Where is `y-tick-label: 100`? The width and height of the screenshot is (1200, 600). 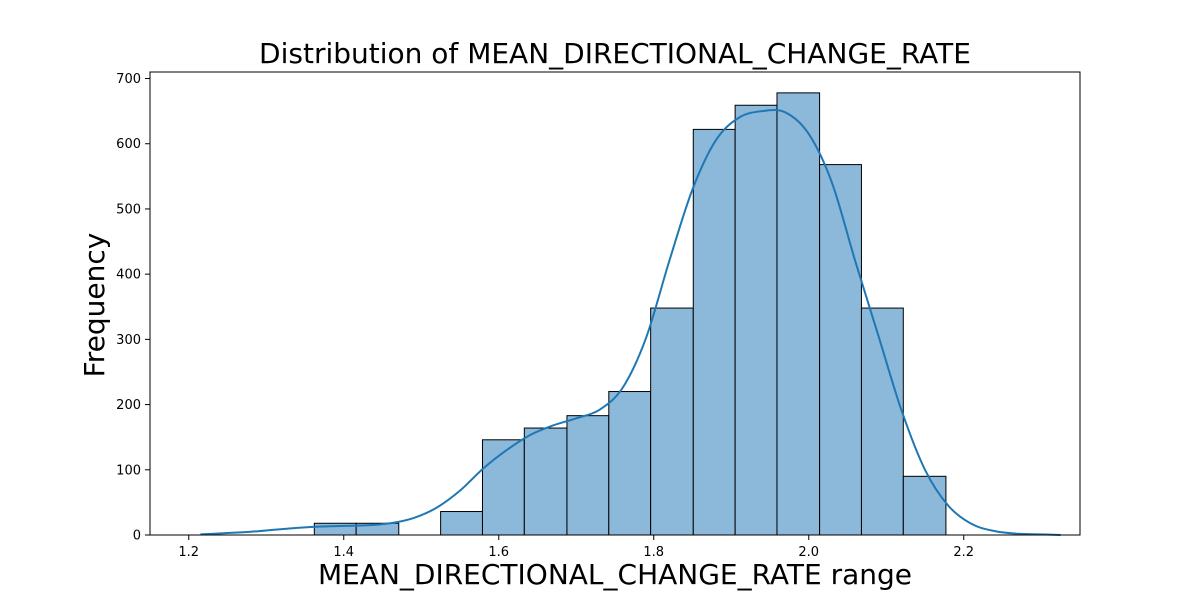 y-tick-label: 100 is located at coordinates (128, 470).